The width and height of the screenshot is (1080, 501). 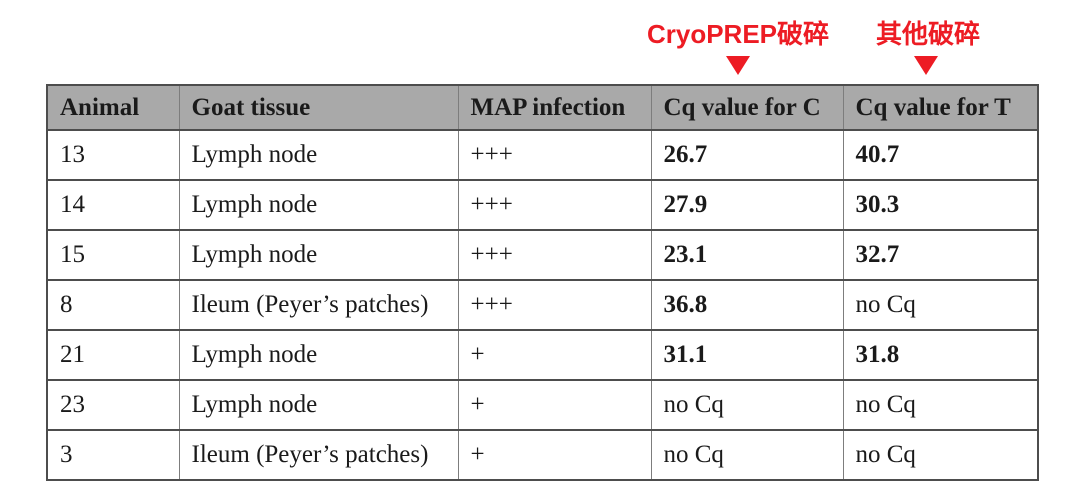 I want to click on table-row: 21 Lymph node + 31.1 31.8, so click(x=542, y=355).